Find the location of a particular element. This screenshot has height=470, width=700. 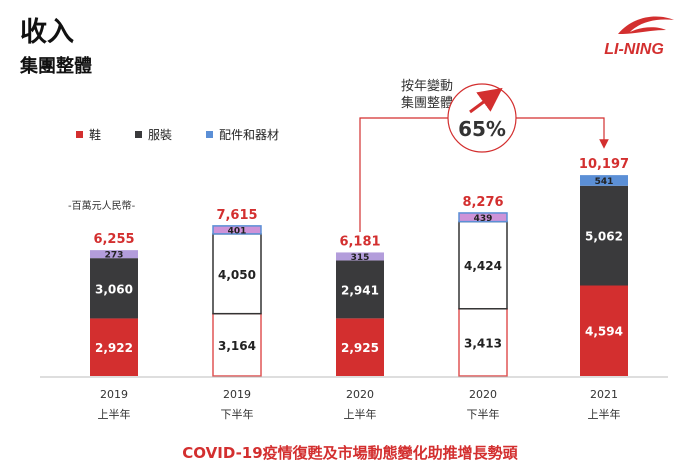

x-tick-half-4: 上半年 is located at coordinates (604, 414).